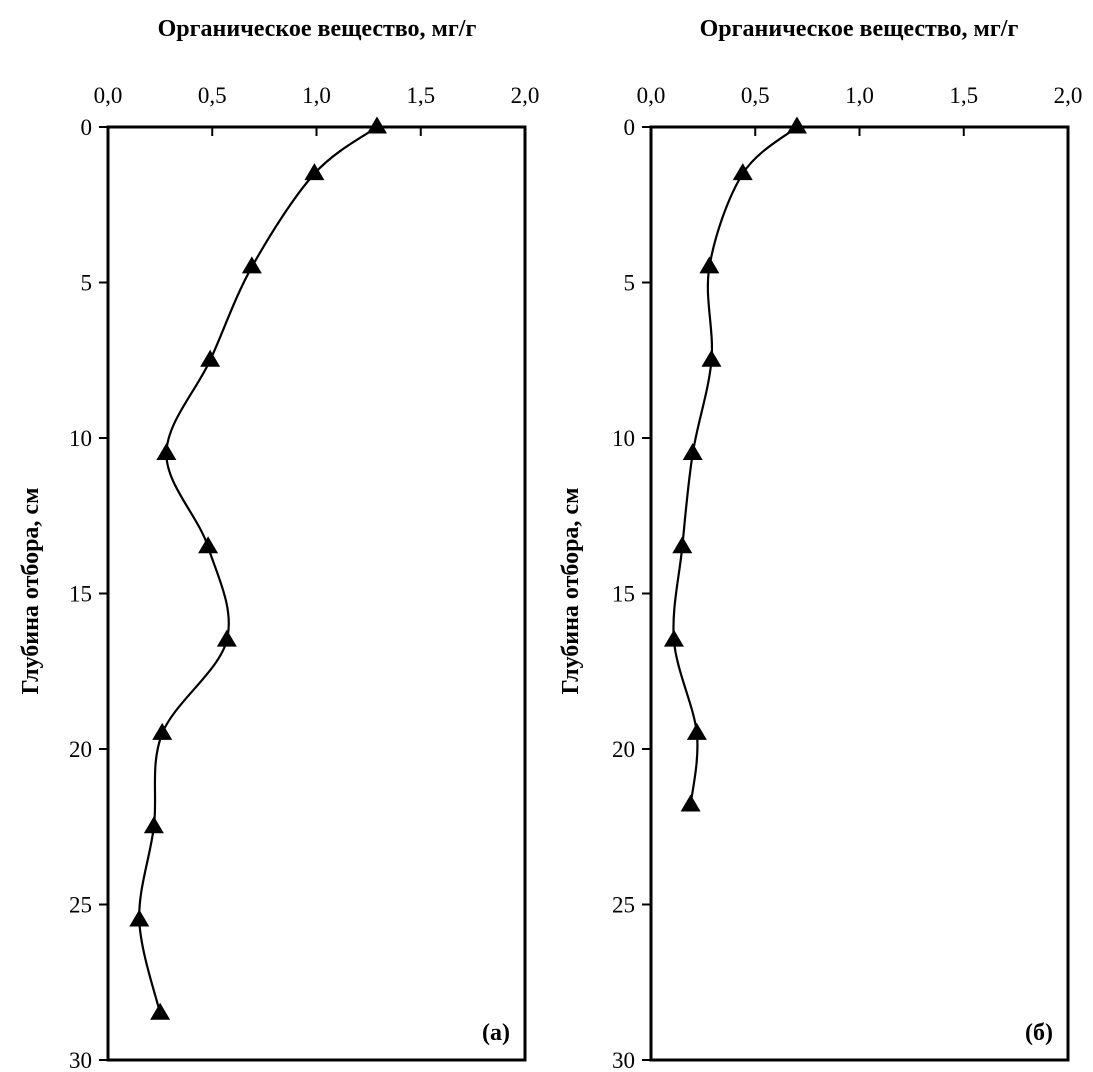  I want to click on series-line, so click(735, 466).